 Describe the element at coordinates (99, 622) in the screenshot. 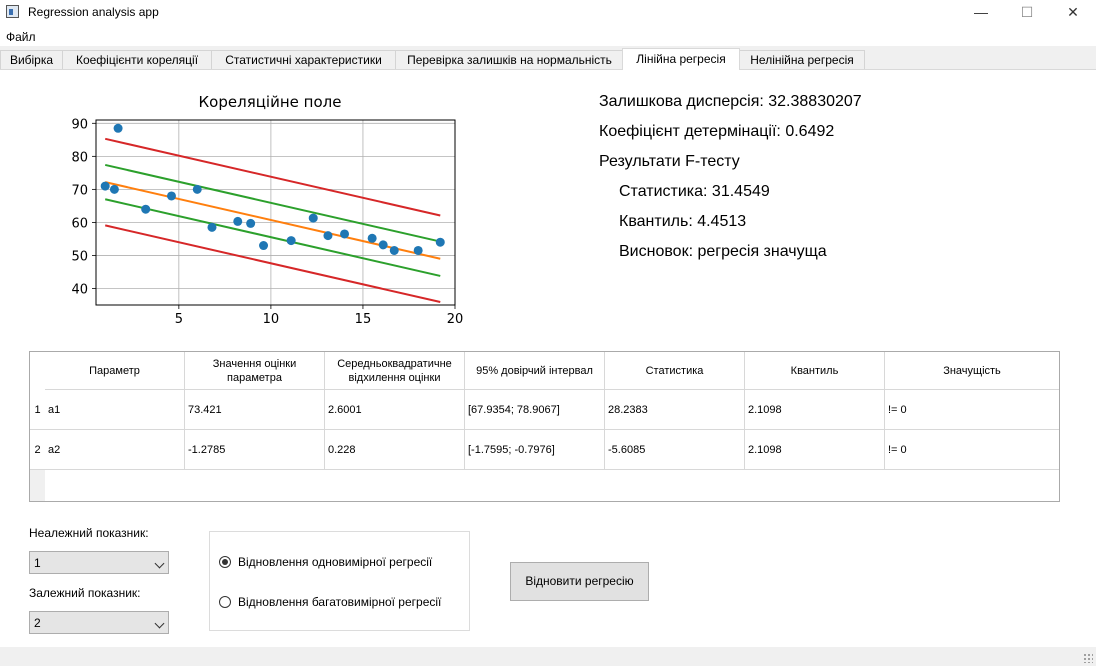

I see `dependent-variable-select: 2` at that location.